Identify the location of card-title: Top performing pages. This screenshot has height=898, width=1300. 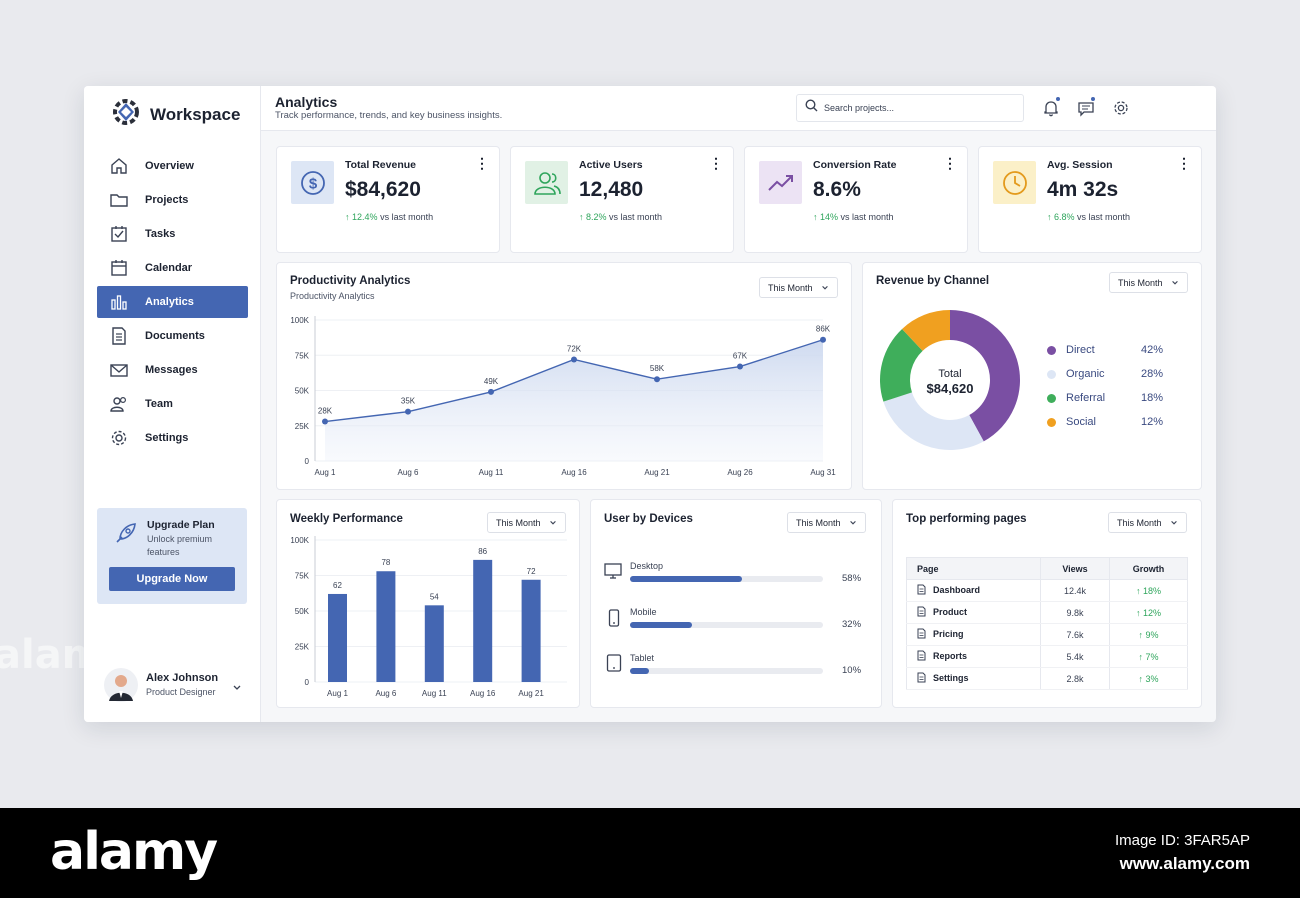
(966, 519).